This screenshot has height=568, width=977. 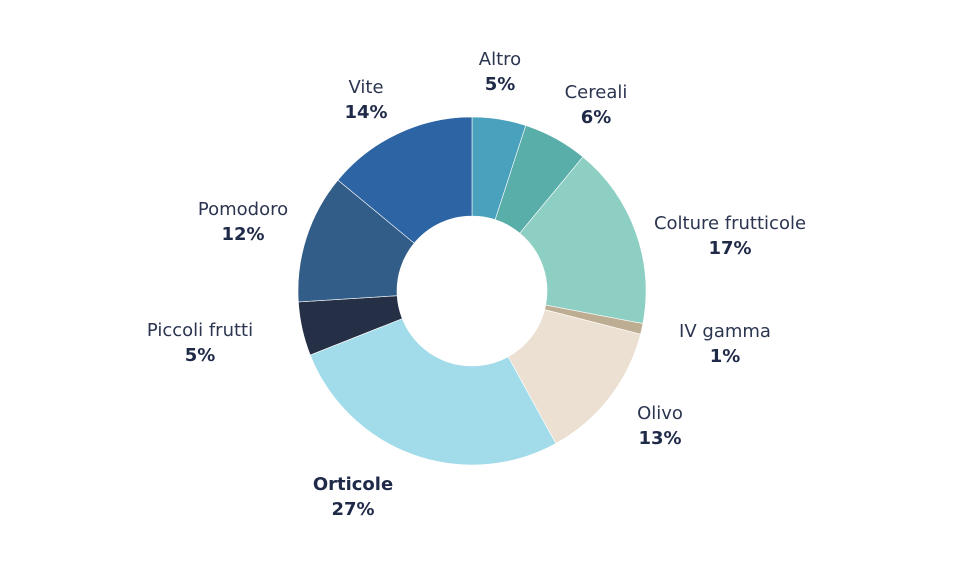 I want to click on slice-label-piccoli-frutti: Piccoli frutti, so click(x=200, y=330).